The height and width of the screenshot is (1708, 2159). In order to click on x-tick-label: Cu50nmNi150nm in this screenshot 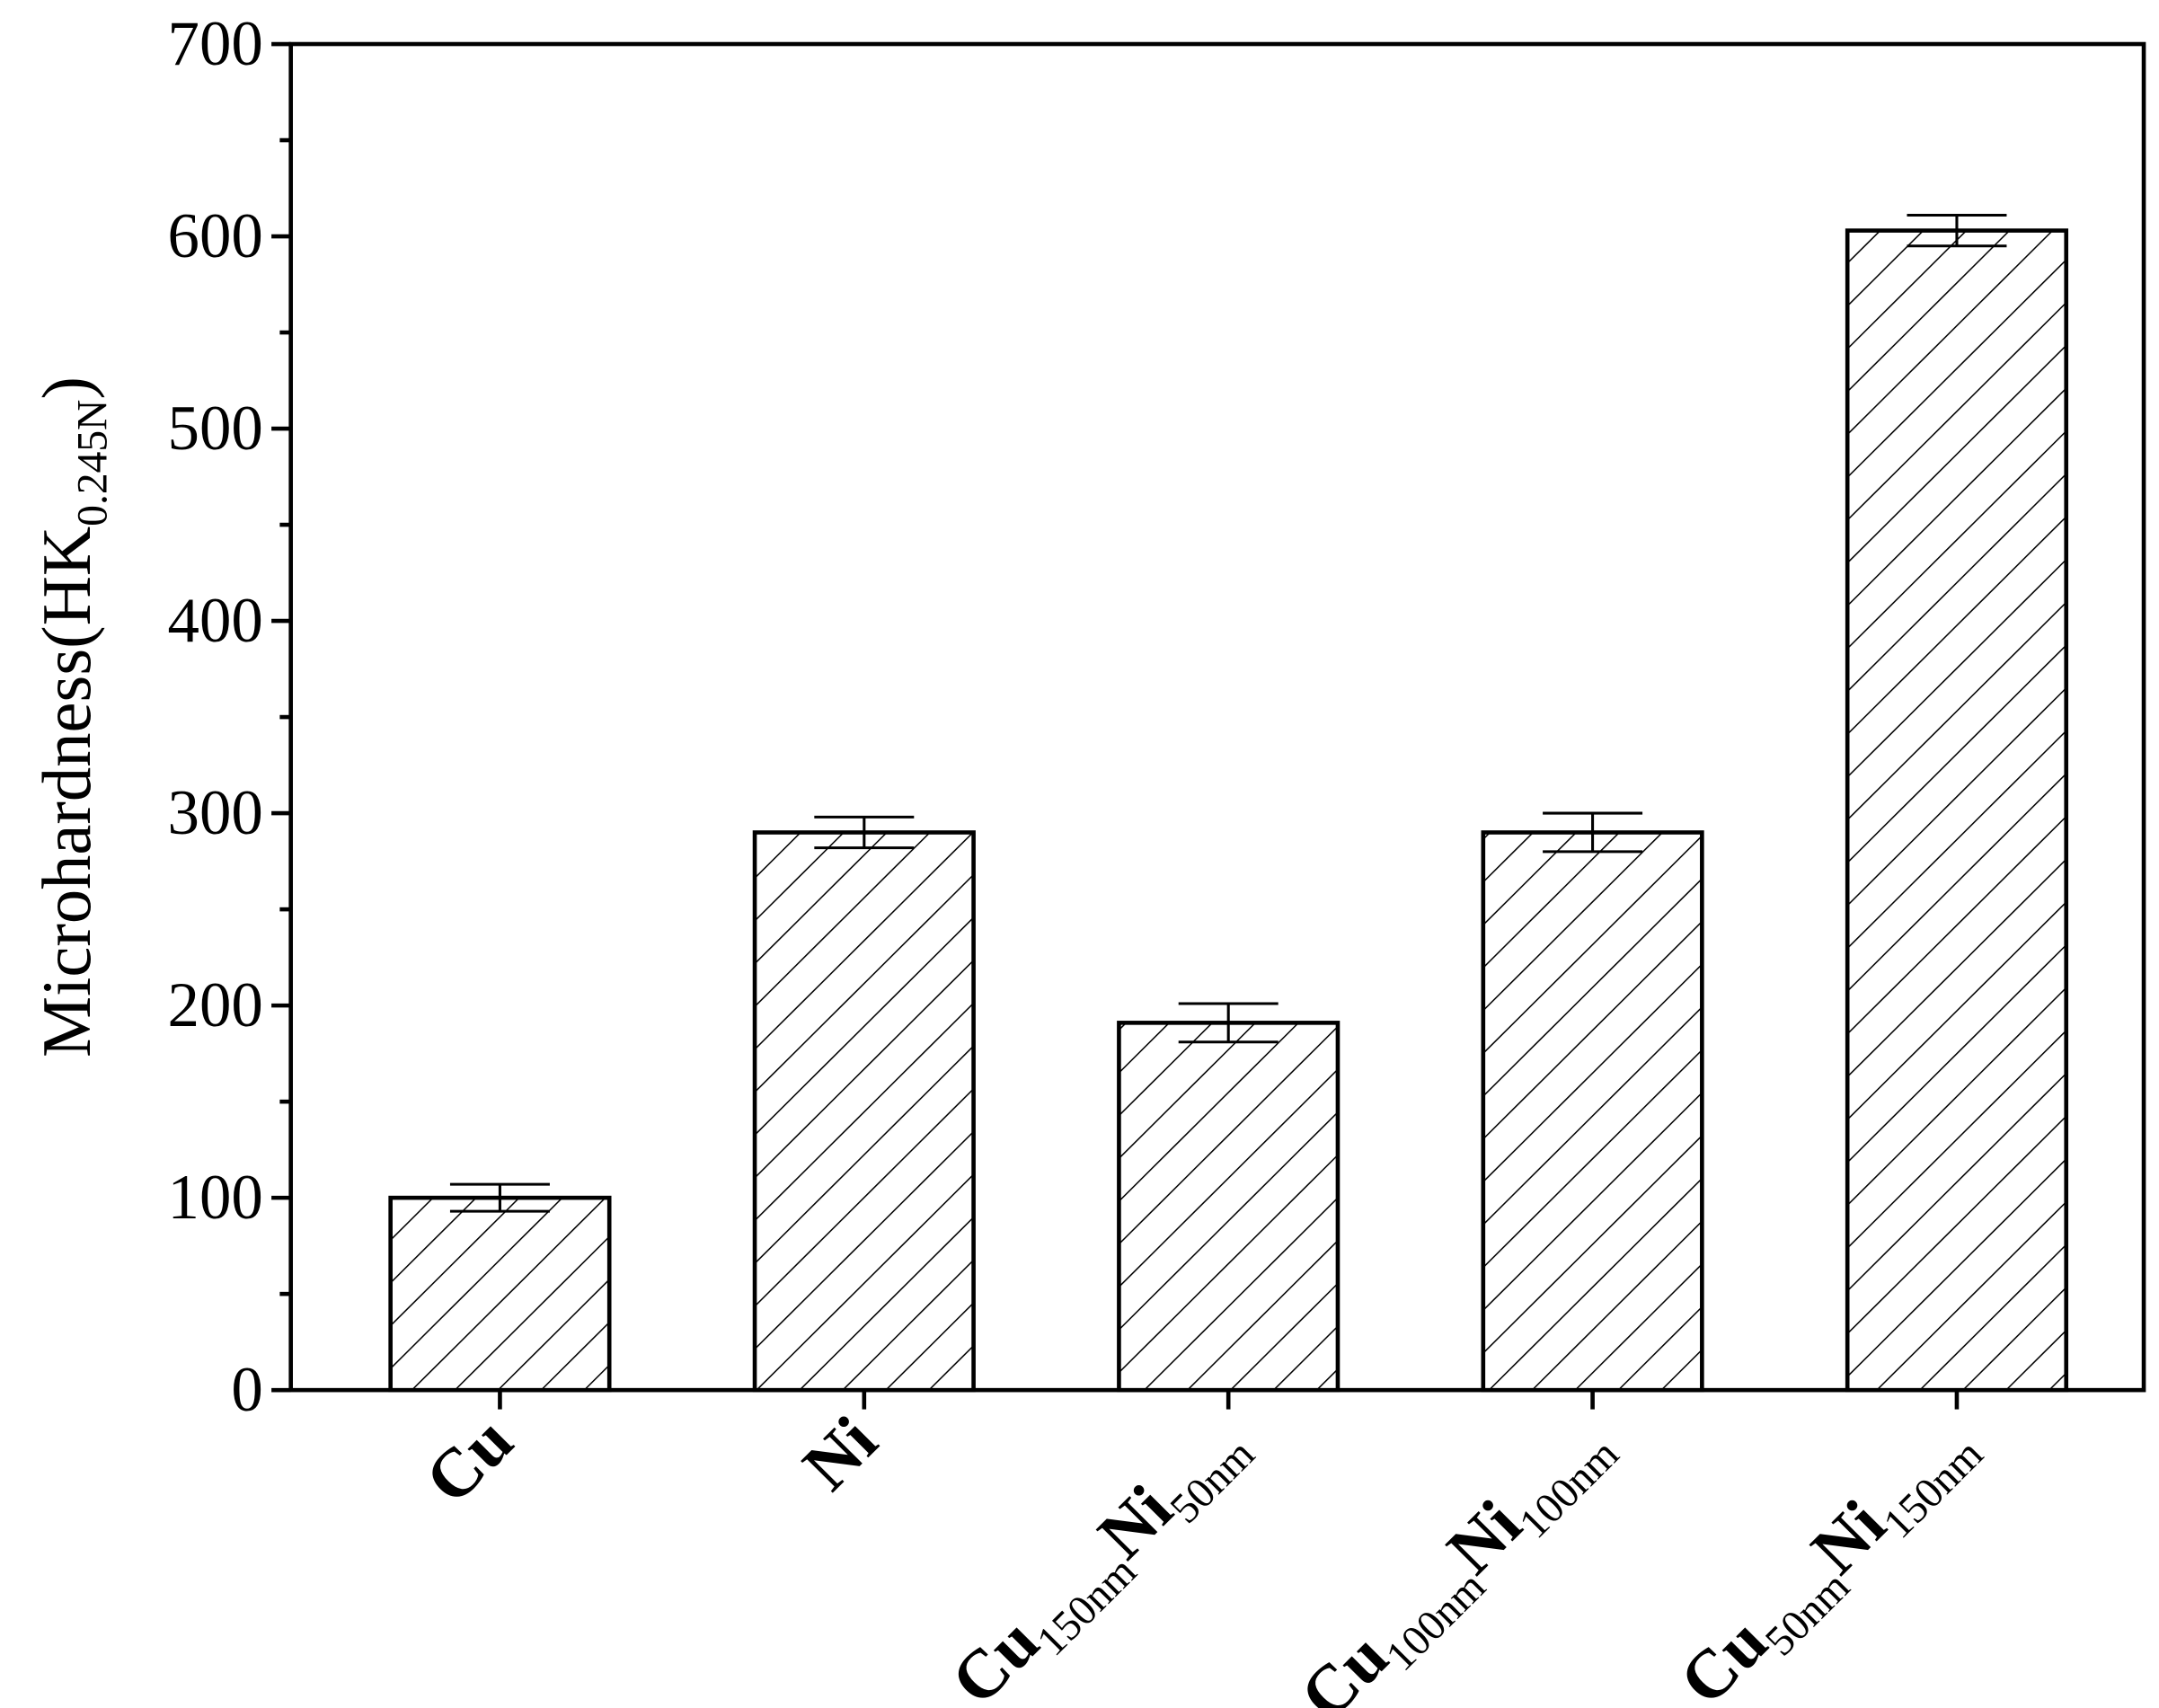, I will do `click(1828, 1555)`.